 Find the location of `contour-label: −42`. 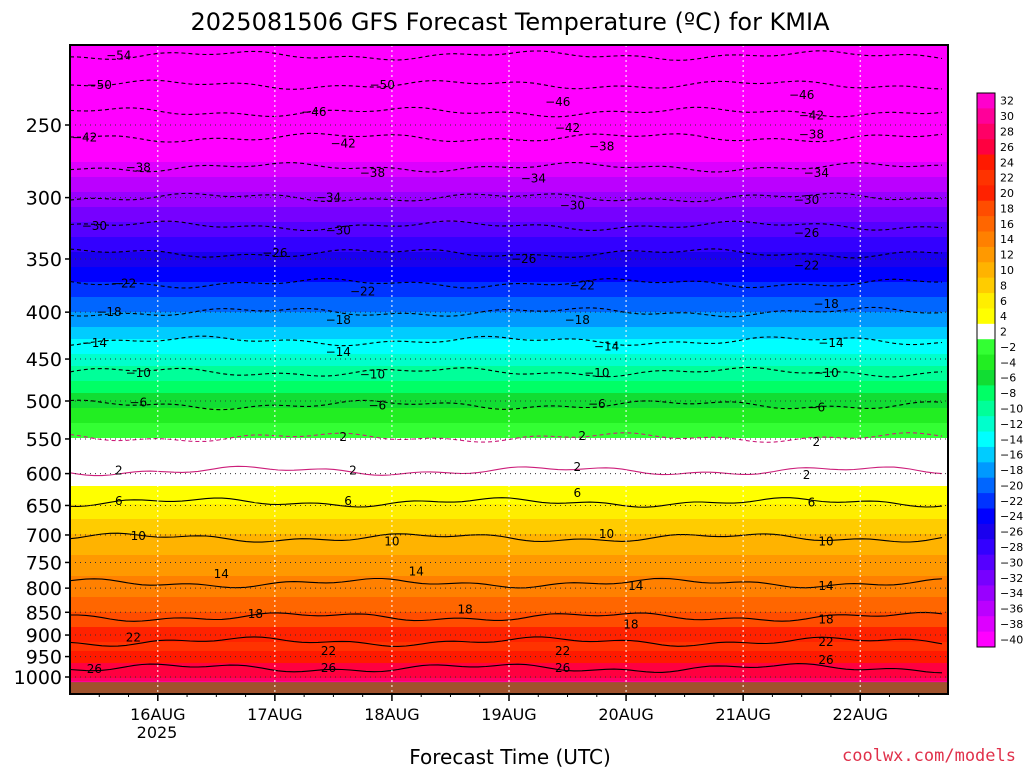

contour-label: −42 is located at coordinates (567, 128).